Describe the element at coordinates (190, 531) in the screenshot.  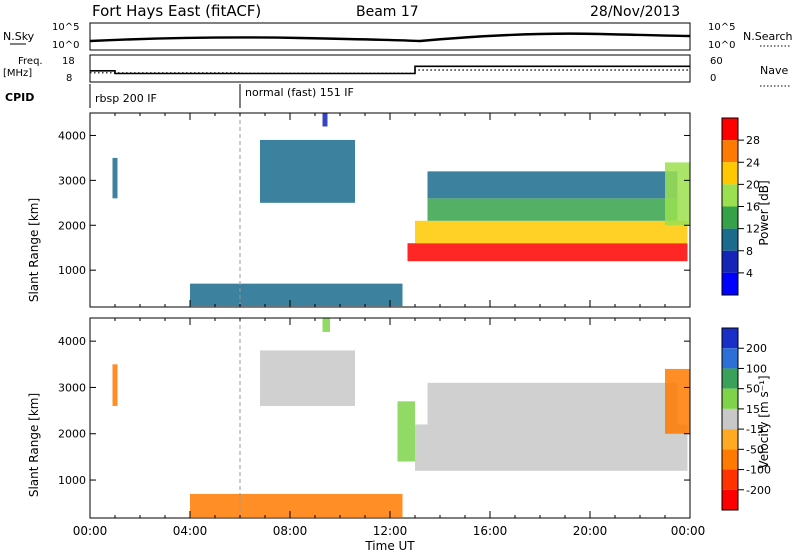
I see `x-tick-label: 04:00` at that location.